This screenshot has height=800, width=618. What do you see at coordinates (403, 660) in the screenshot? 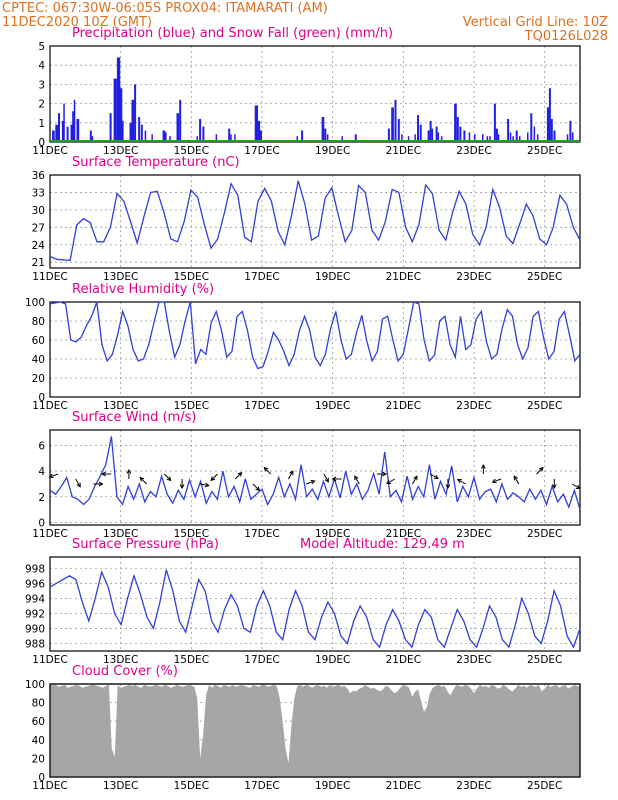
I see `x-tick-label: 21DEC` at bounding box center [403, 660].